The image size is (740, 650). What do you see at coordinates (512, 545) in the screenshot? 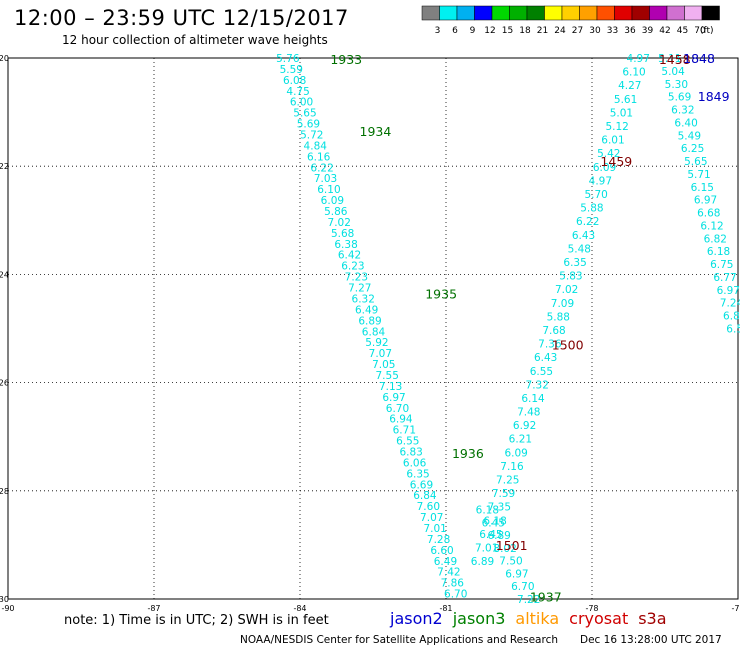
I see `pass-time-label: 1501` at bounding box center [512, 545].